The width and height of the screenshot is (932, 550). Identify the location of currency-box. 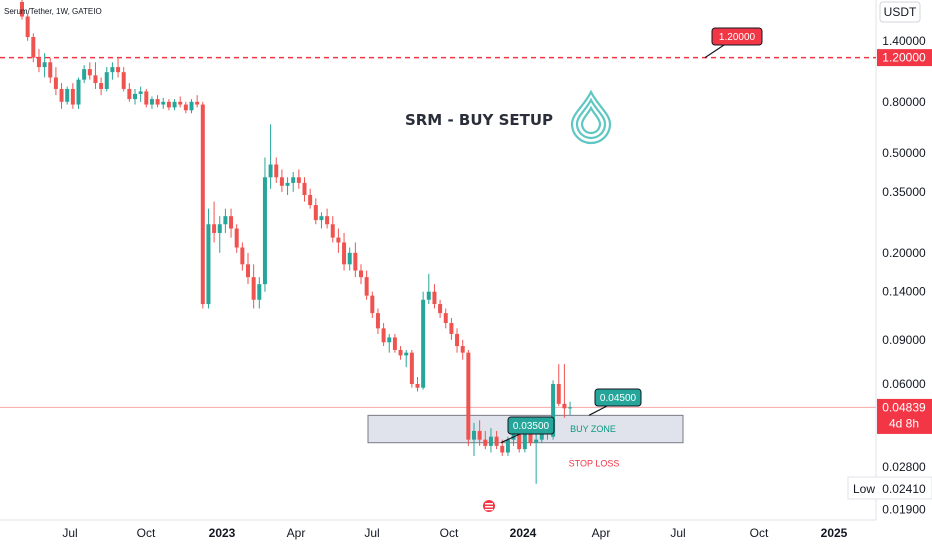
(900, 12).